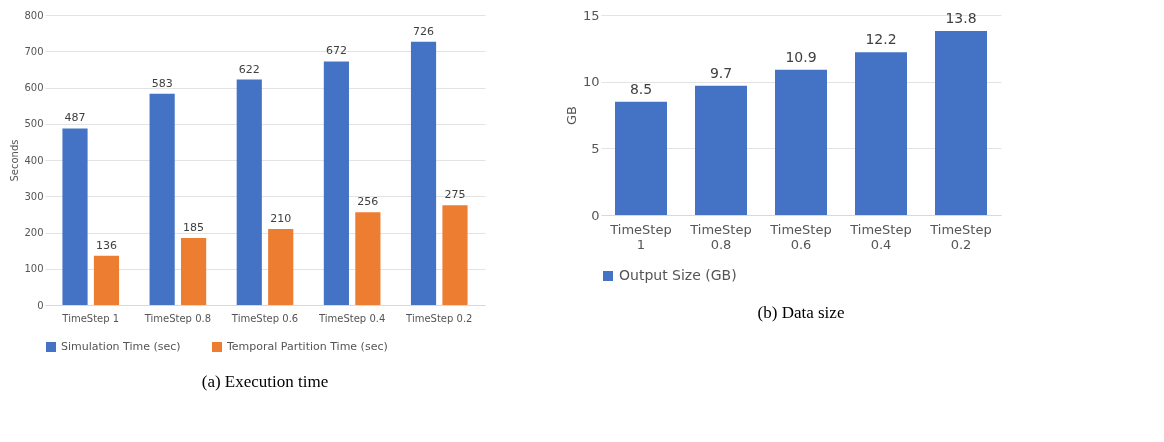  What do you see at coordinates (162, 83) in the screenshot?
I see `data-label: 583` at bounding box center [162, 83].